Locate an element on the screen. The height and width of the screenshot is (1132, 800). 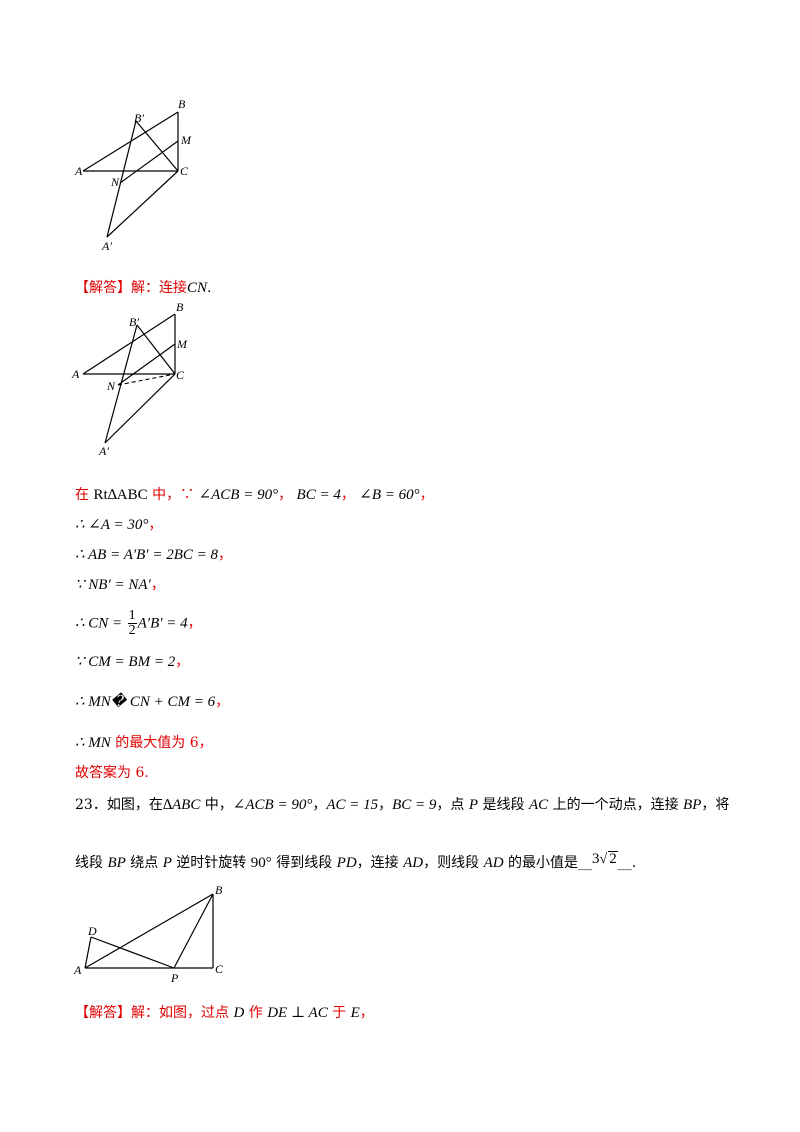
answer-intro-end: . is located at coordinates (209, 288).